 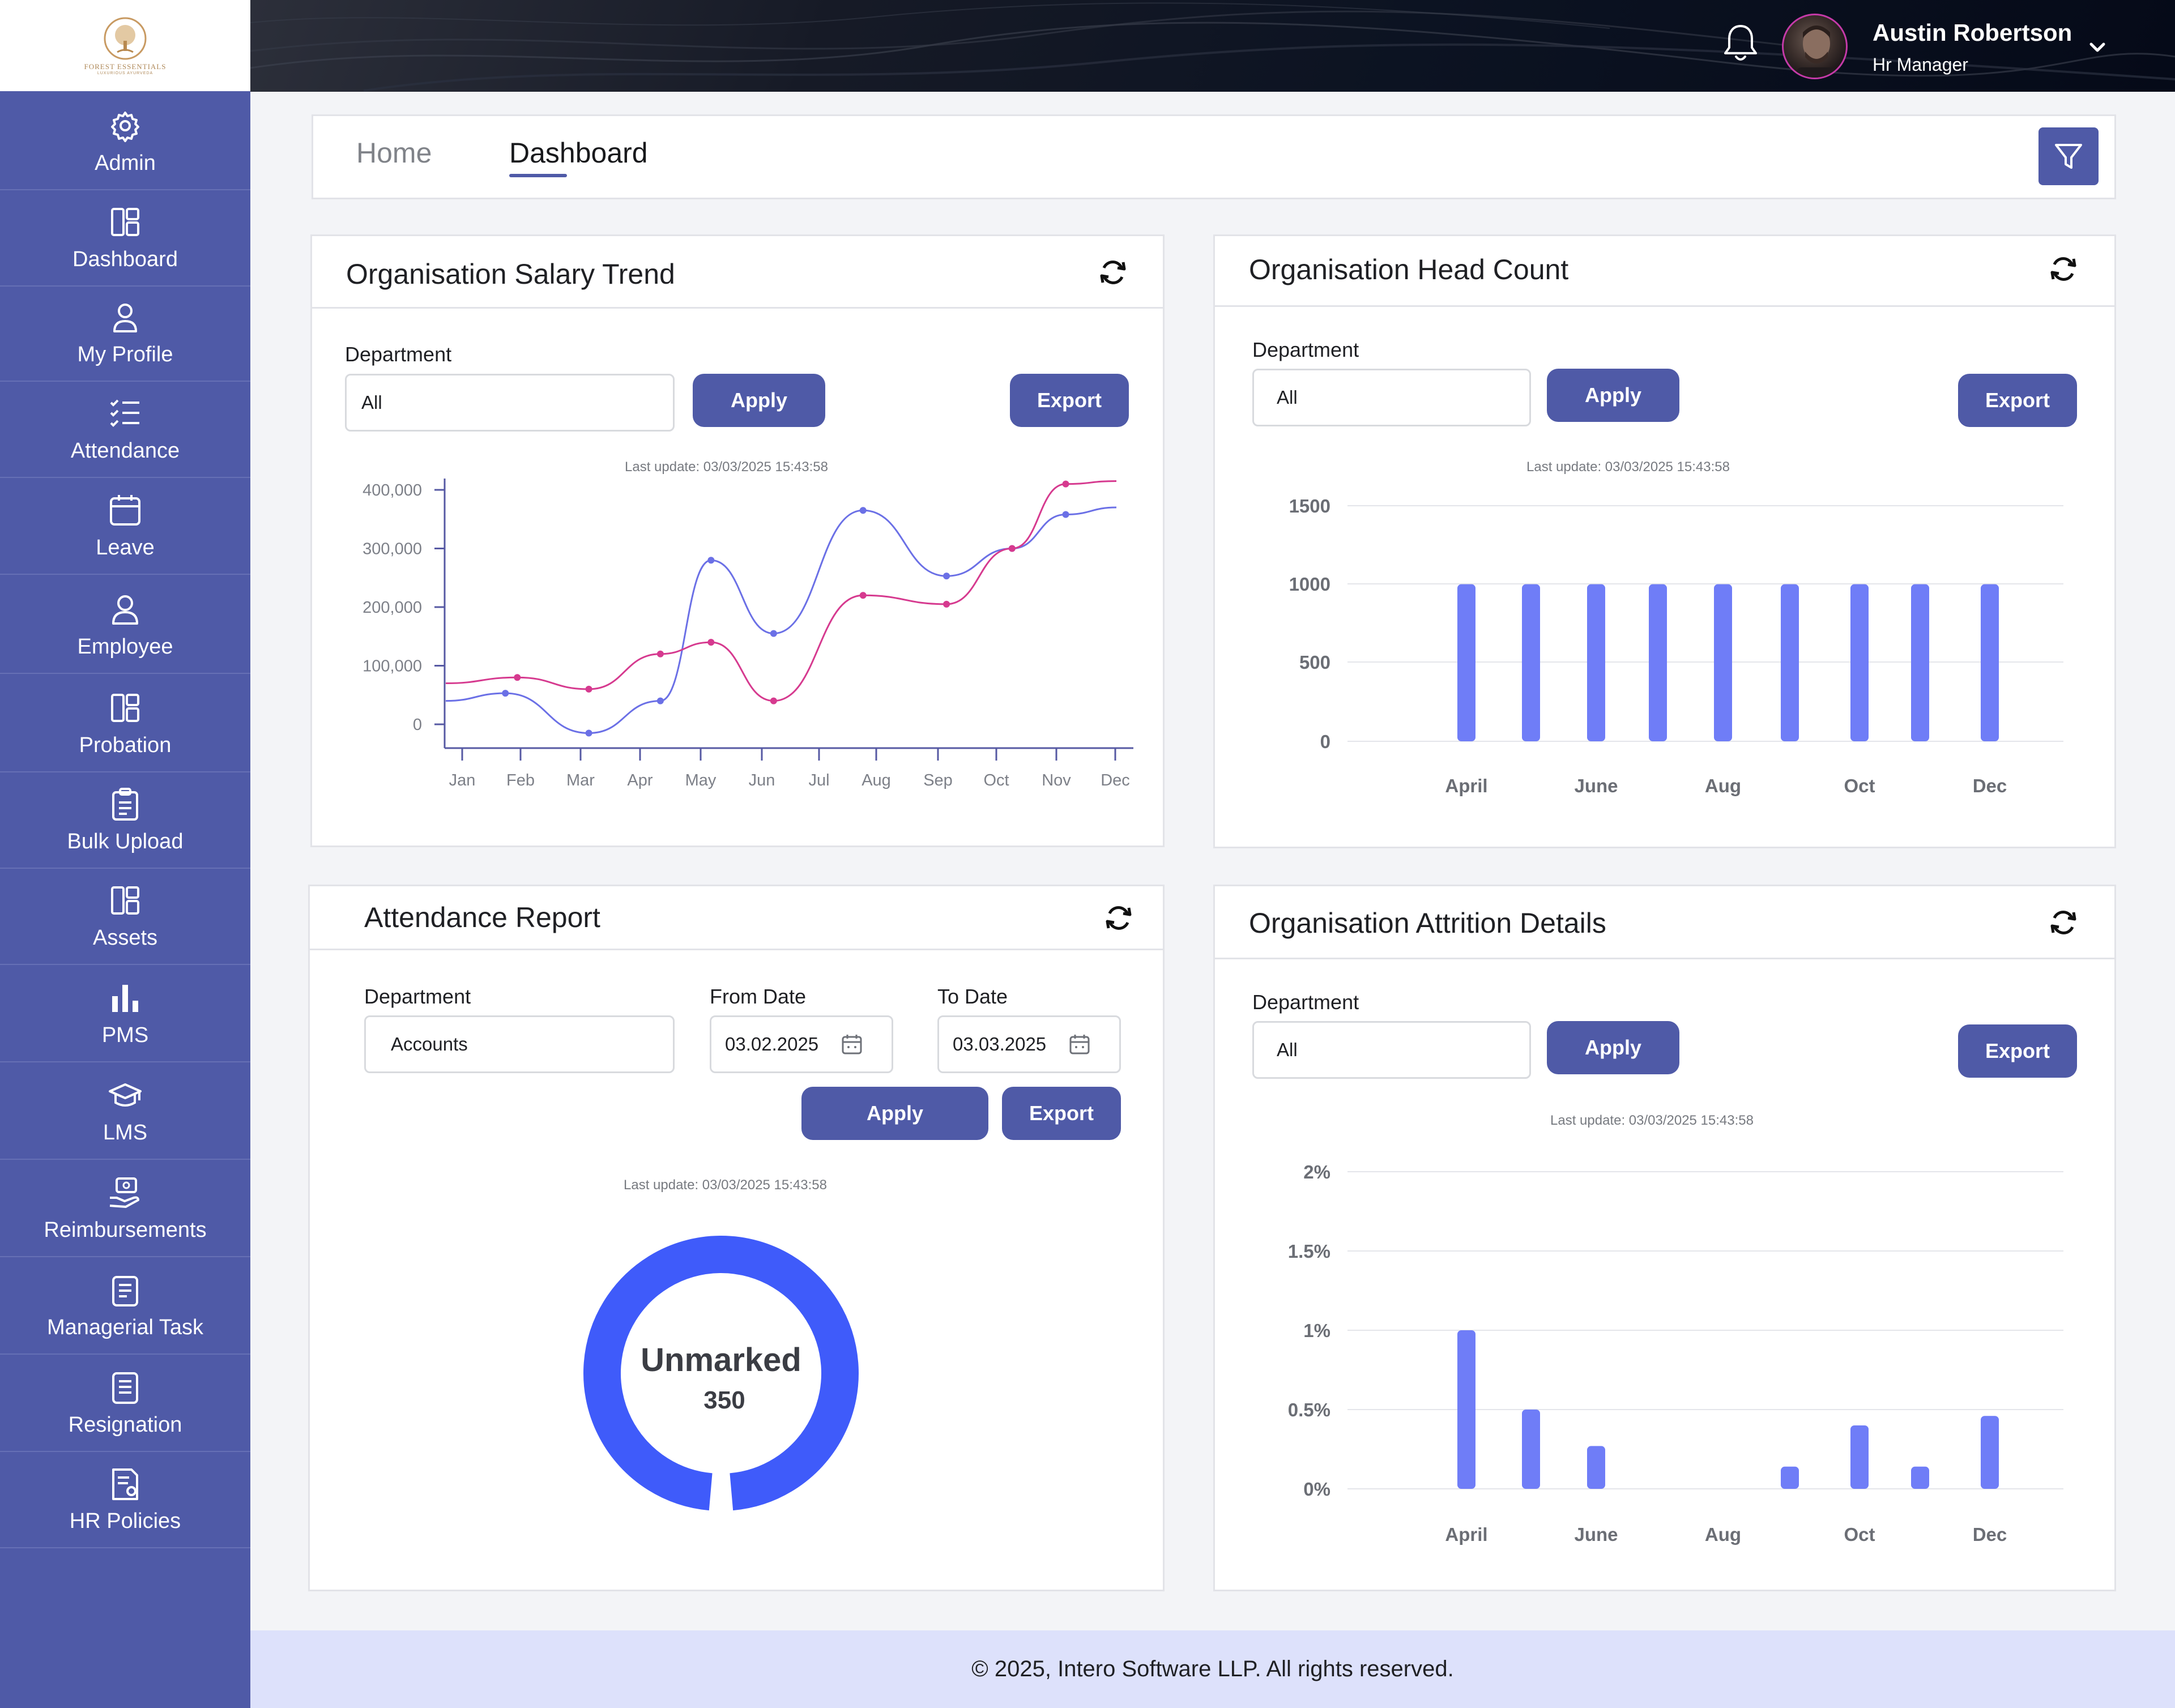 What do you see at coordinates (125, 430) in the screenshot?
I see `sidebar-item-attendance: Attendance` at bounding box center [125, 430].